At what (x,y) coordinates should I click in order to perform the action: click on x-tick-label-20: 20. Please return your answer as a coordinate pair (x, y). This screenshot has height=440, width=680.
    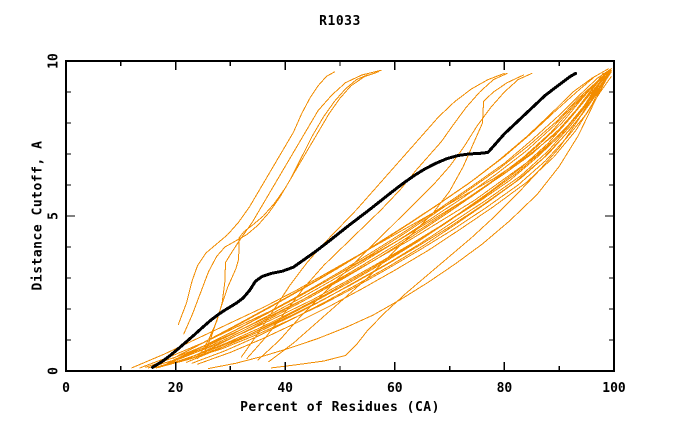
    Looking at the image, I should click on (176, 388).